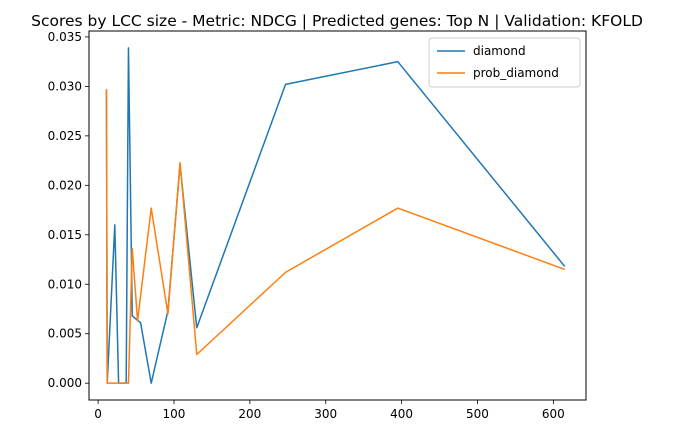 The height and width of the screenshot is (435, 675). What do you see at coordinates (65, 383) in the screenshot?
I see `y-tick-label: 0.000` at bounding box center [65, 383].